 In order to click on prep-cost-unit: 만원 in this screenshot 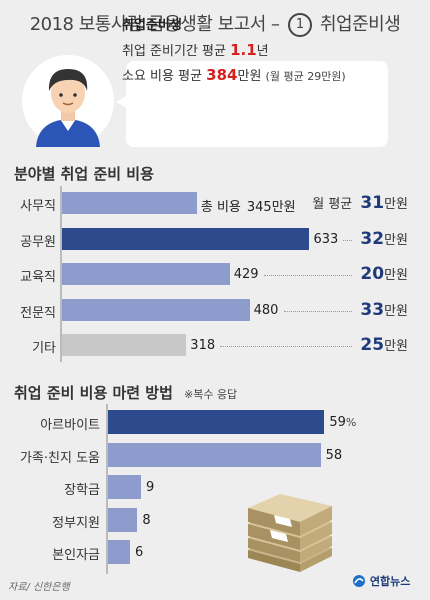, I will do `click(249, 76)`.